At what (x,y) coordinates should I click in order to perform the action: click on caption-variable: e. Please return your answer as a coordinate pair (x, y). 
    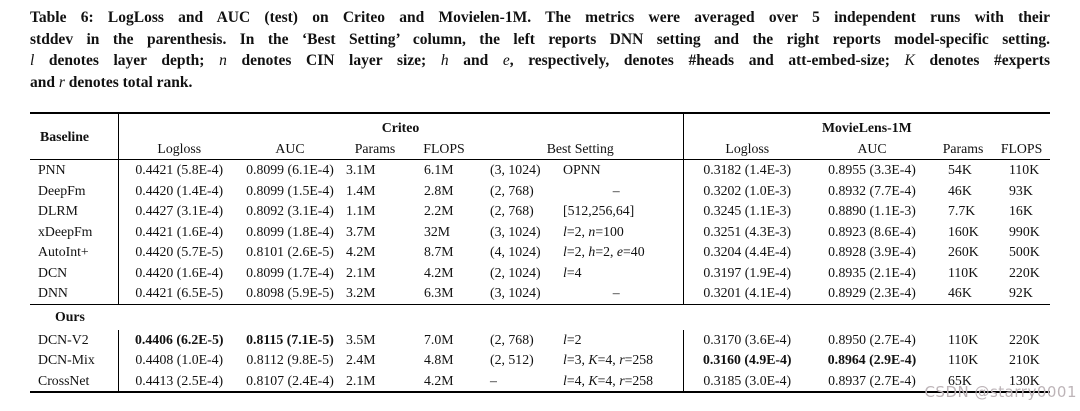
    Looking at the image, I should click on (506, 60).